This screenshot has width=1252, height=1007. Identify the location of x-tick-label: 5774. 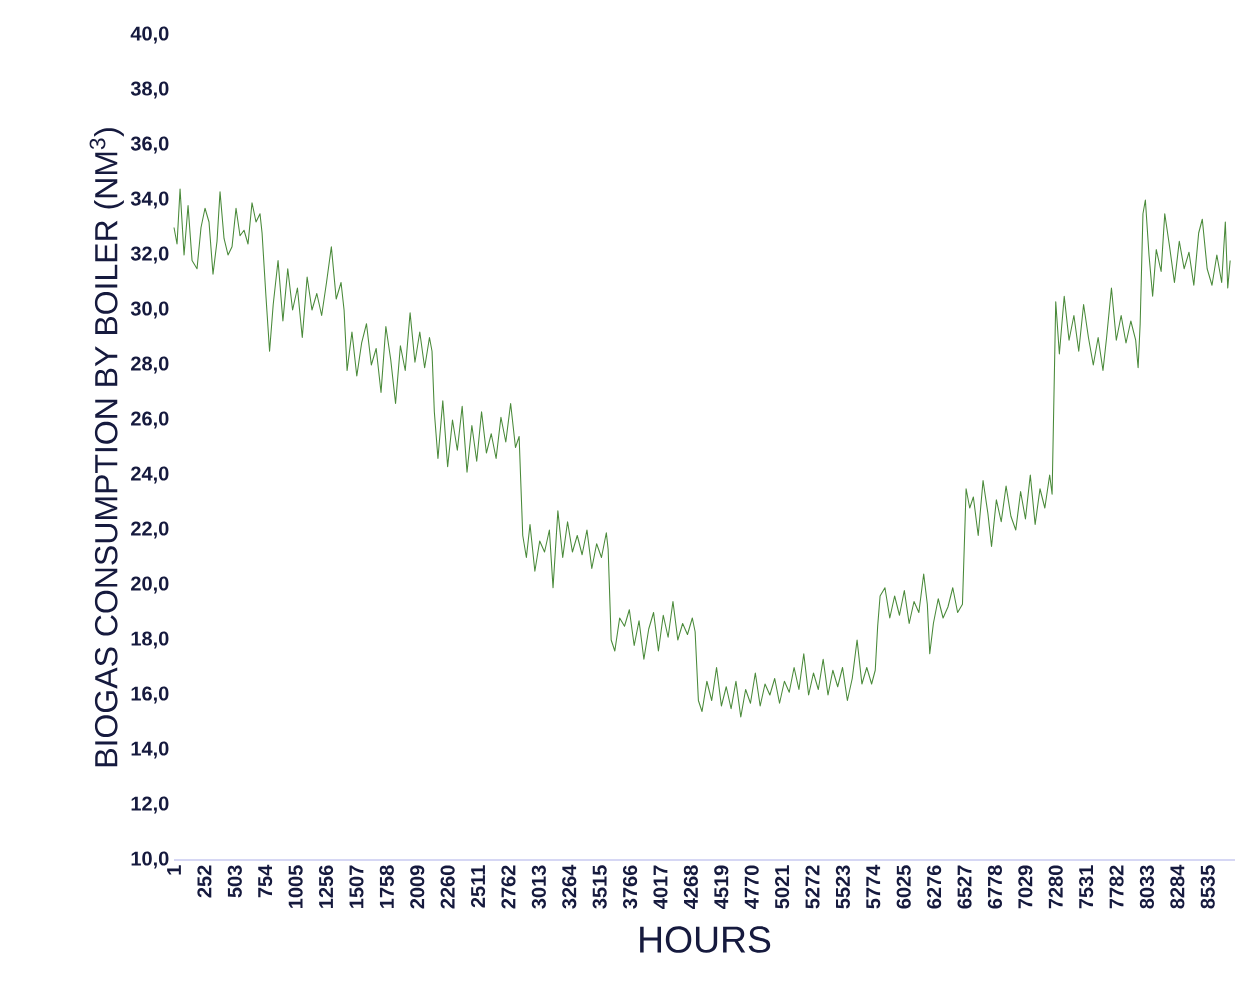
(873, 886).